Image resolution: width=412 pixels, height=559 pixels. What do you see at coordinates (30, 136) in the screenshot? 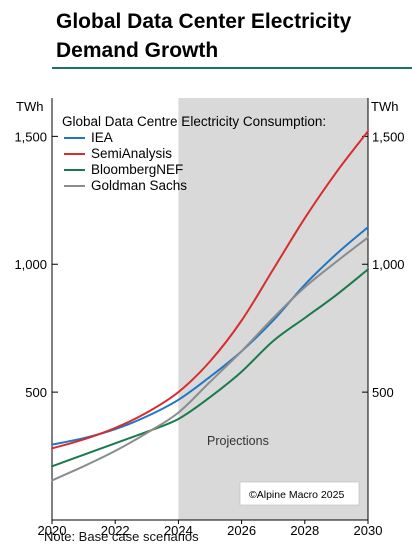
I see `y-tick-label-left: 1,500` at bounding box center [30, 136].